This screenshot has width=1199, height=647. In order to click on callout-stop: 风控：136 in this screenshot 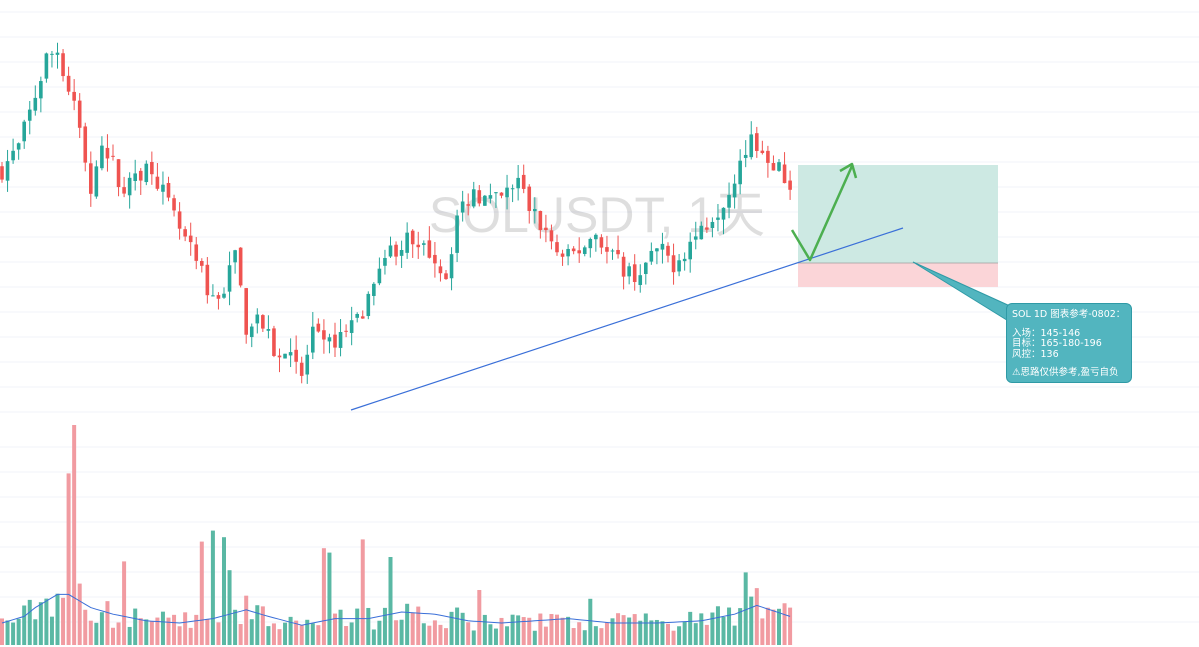, I will do `click(1035, 354)`.